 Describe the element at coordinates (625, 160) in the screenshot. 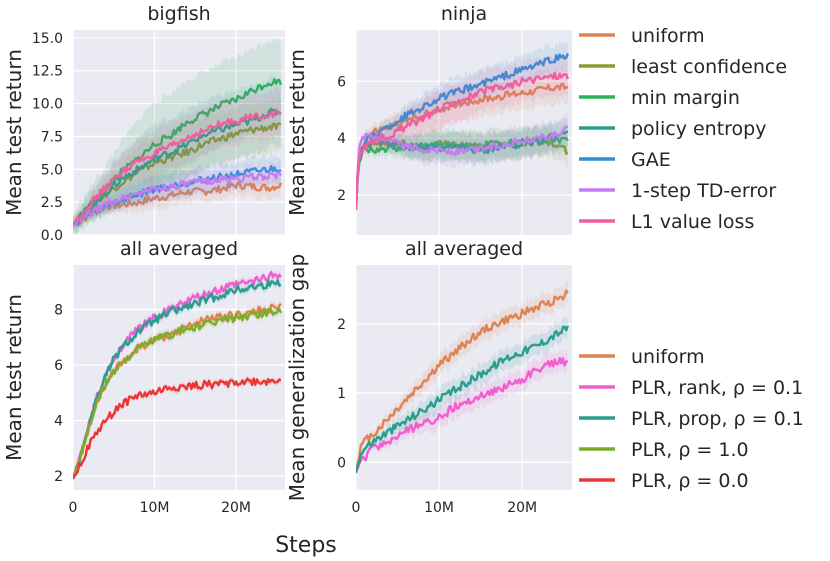

I see `legend-item: GAE` at that location.